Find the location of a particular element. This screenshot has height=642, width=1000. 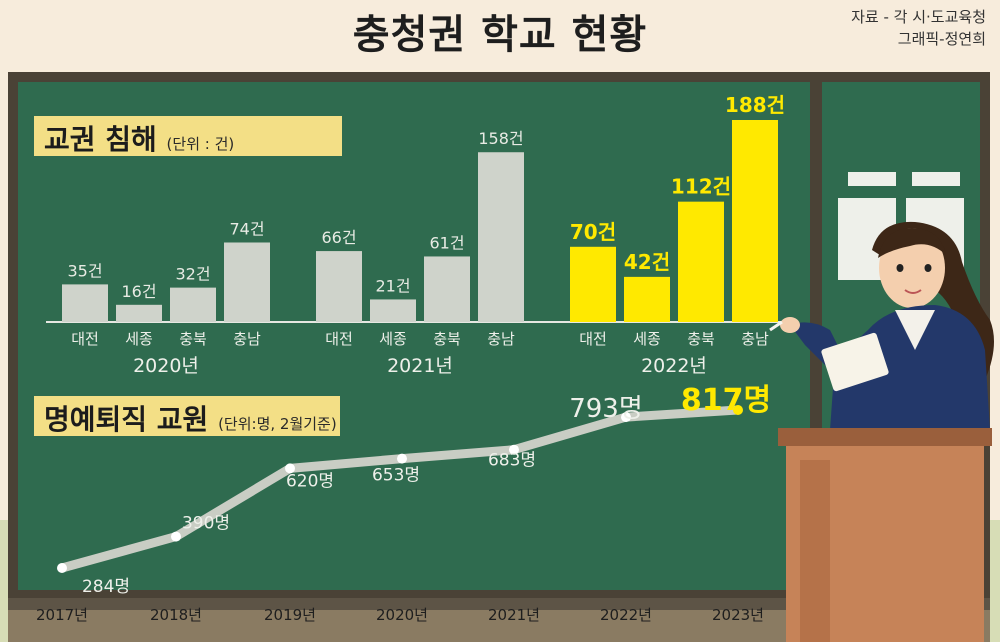

bar-value-label: 112건 is located at coordinates (701, 187).